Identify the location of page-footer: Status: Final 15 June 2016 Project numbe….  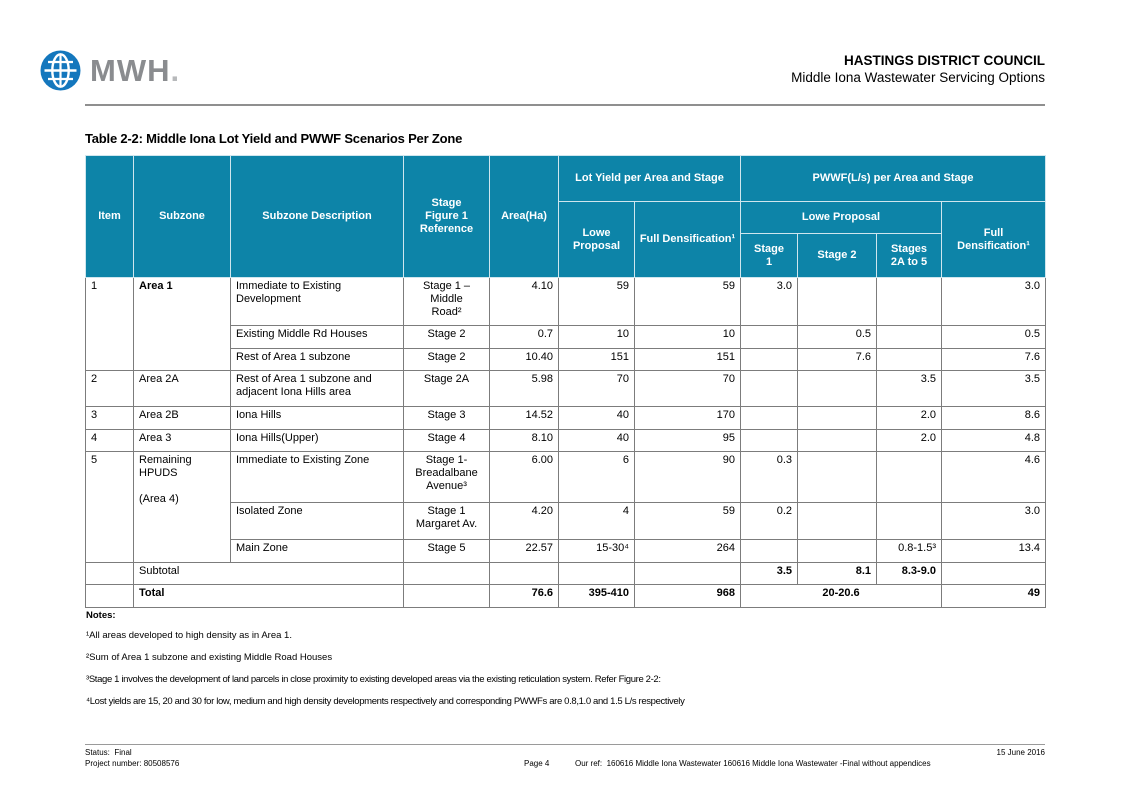
(565, 758).